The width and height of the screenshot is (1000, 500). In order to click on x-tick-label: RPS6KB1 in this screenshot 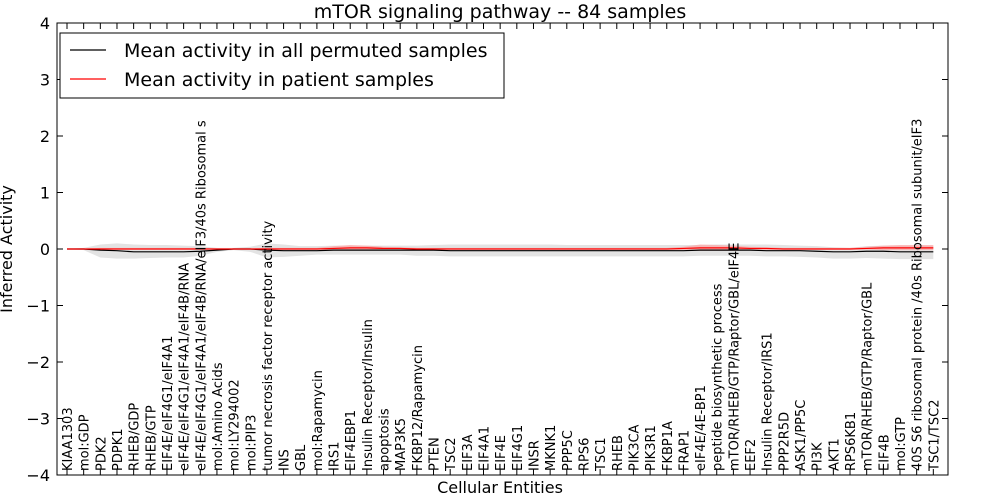, I will do `click(851, 441)`.